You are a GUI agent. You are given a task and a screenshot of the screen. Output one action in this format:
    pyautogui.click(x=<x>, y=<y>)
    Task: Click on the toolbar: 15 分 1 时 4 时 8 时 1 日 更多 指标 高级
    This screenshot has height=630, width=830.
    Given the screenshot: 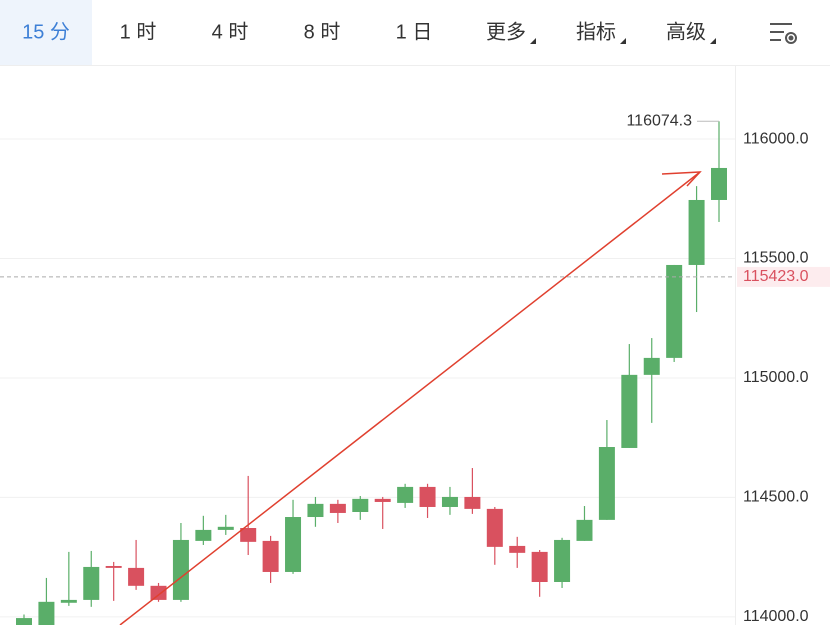 What is the action you would take?
    pyautogui.click(x=358, y=32)
    